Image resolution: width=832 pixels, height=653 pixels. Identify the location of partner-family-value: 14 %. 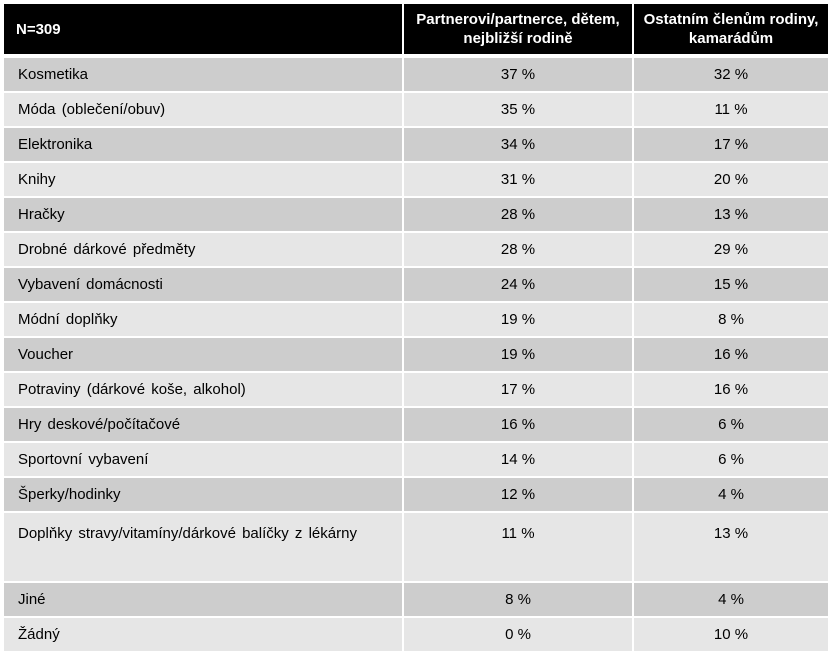
(518, 459).